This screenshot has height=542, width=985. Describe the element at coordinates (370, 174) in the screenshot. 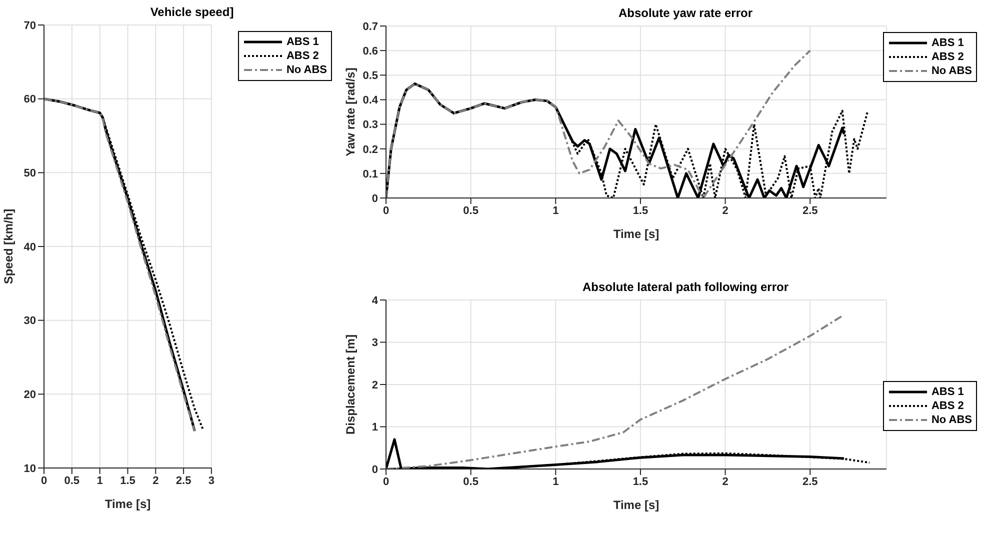

I see `y-tick-label: 0.1` at that location.